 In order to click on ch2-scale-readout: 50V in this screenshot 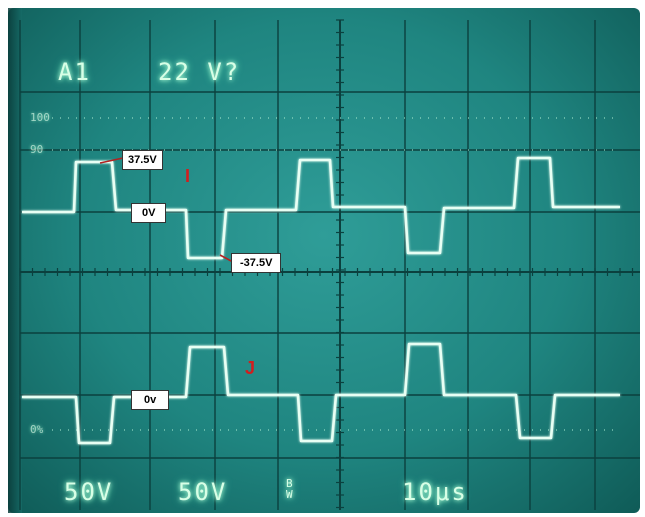, I will do `click(203, 492)`.